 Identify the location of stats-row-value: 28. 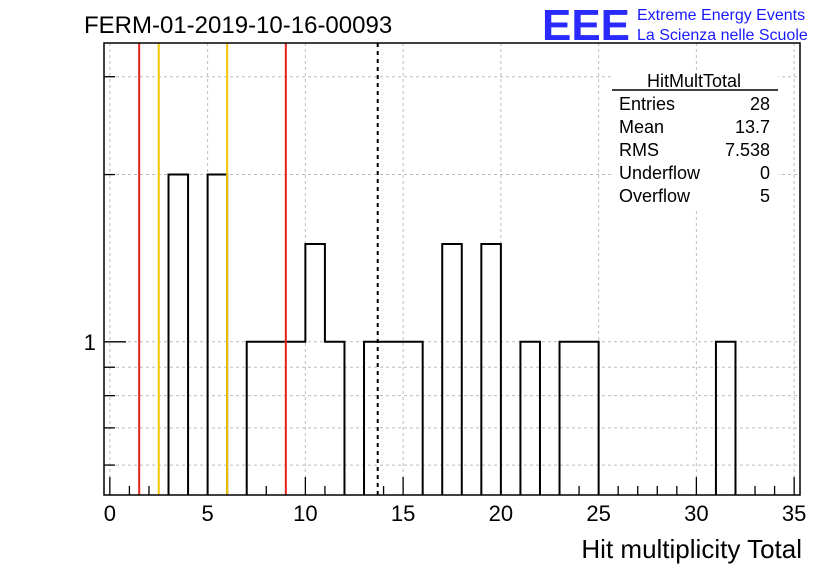
(760, 104).